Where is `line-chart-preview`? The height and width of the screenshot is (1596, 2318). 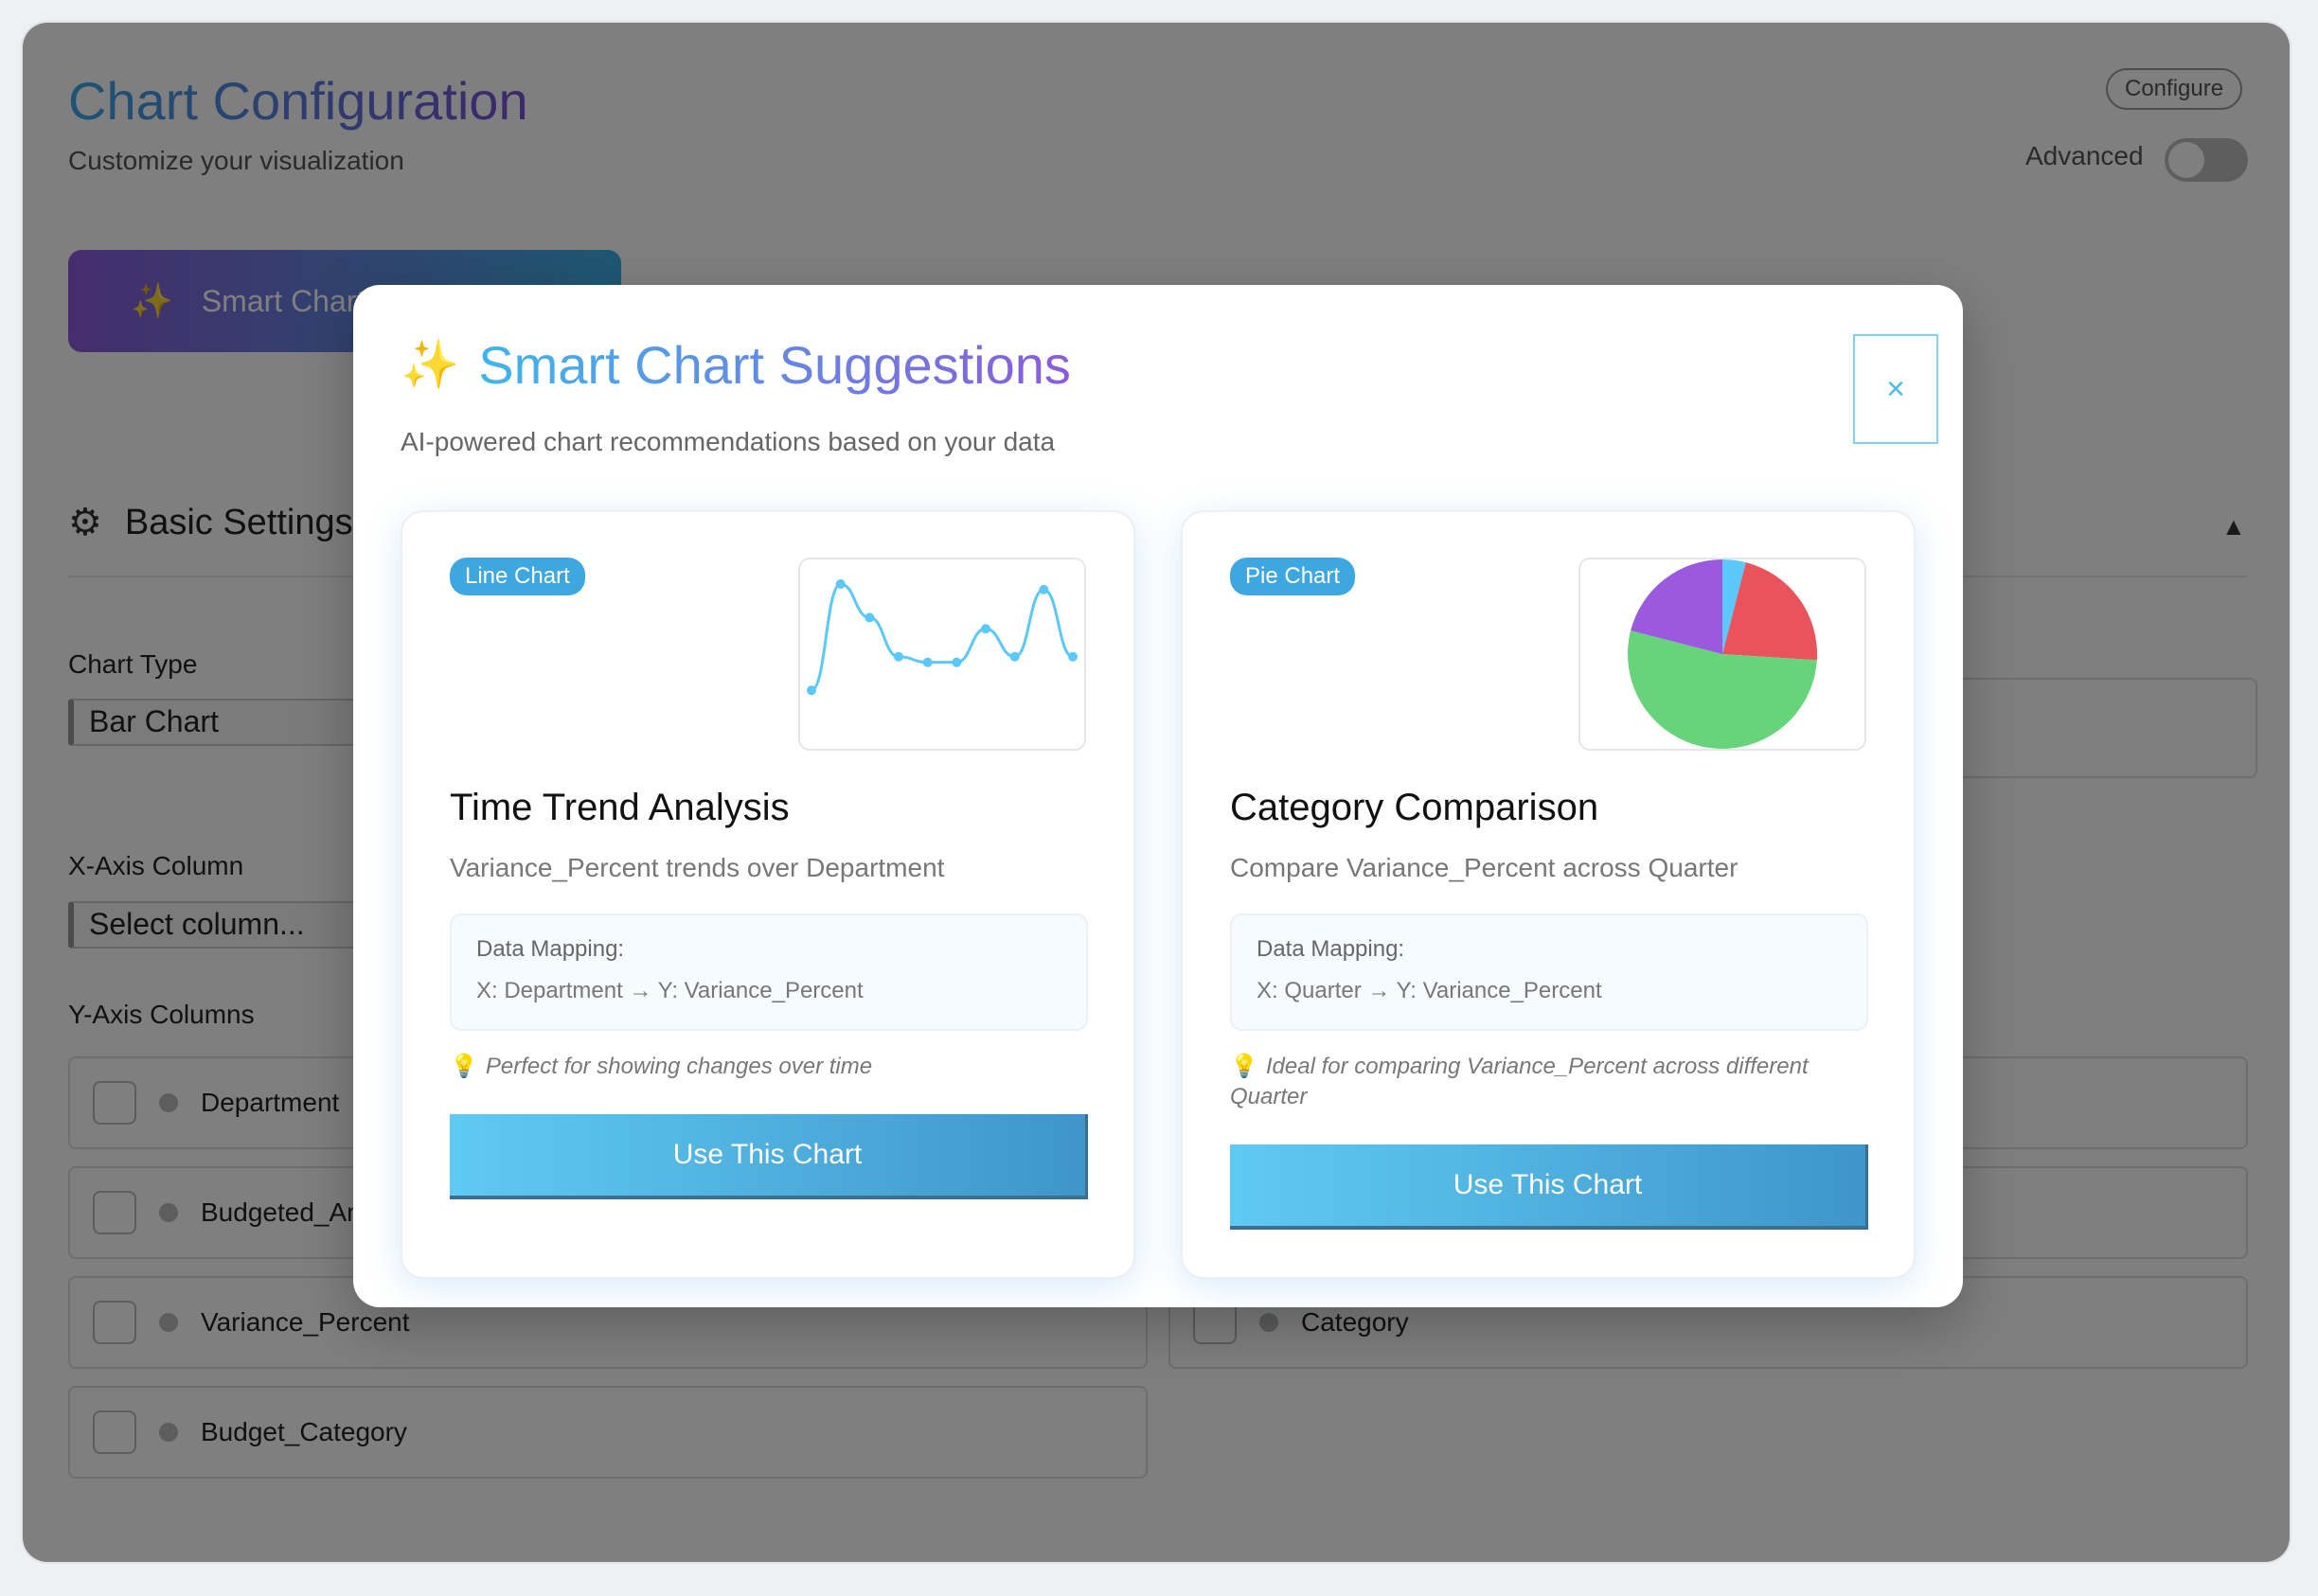
line-chart-preview is located at coordinates (942, 654).